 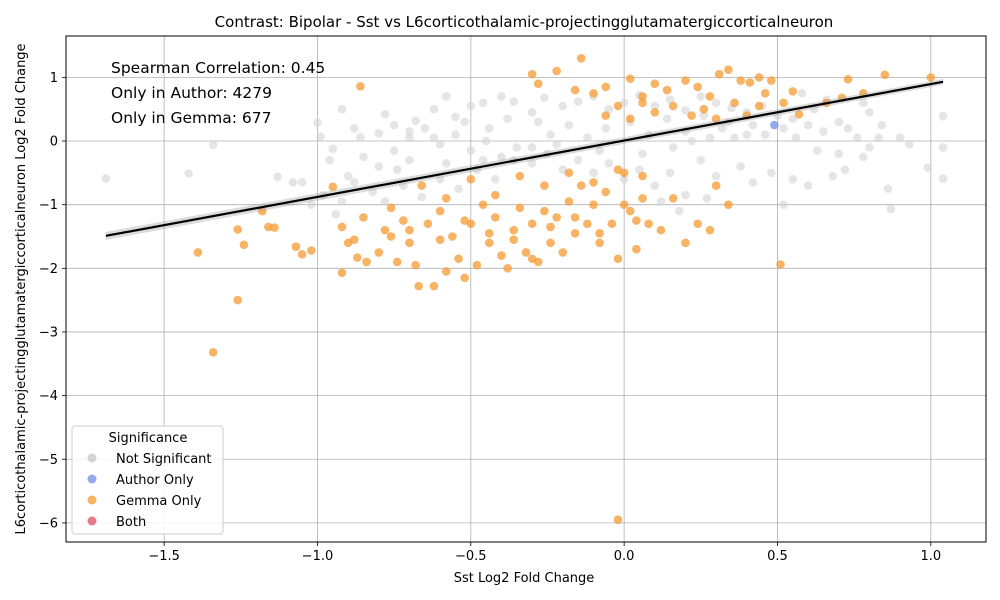 I want to click on y-tick-label: −3, so click(x=48, y=332).